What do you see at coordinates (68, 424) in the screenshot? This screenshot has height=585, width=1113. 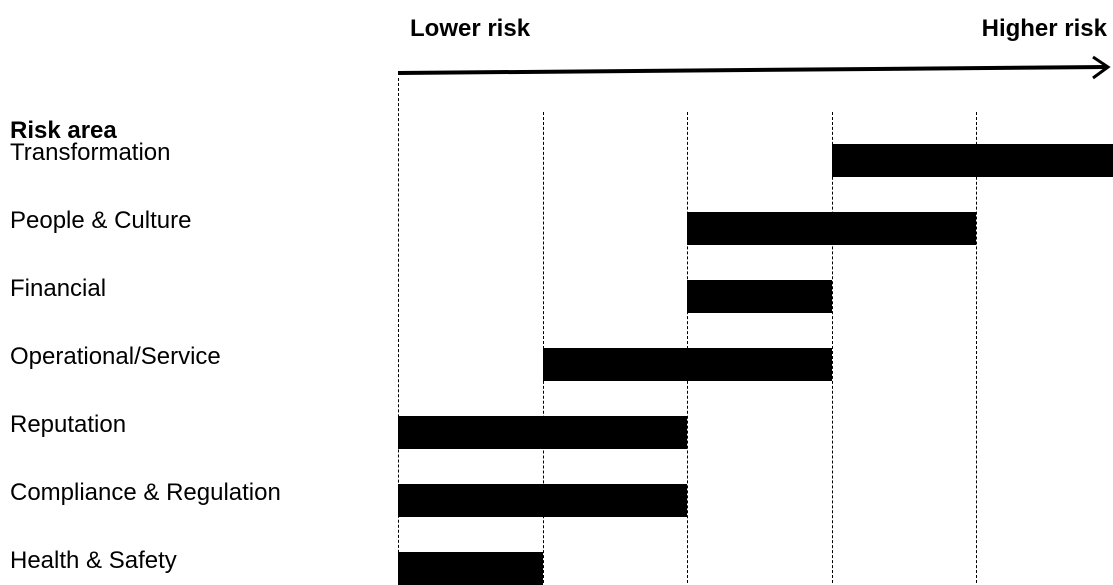 I see `risk-area-label: Reputation` at bounding box center [68, 424].